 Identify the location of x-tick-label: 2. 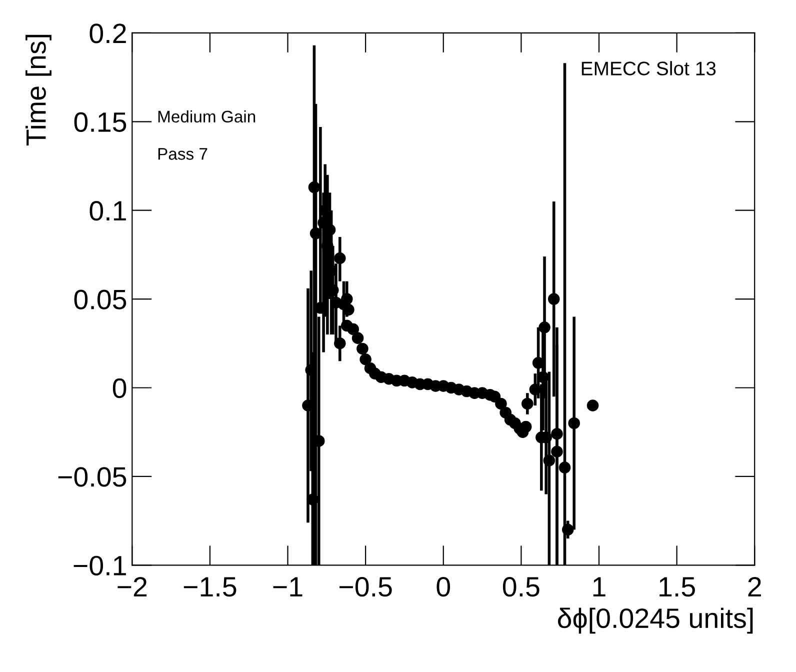
(754, 586).